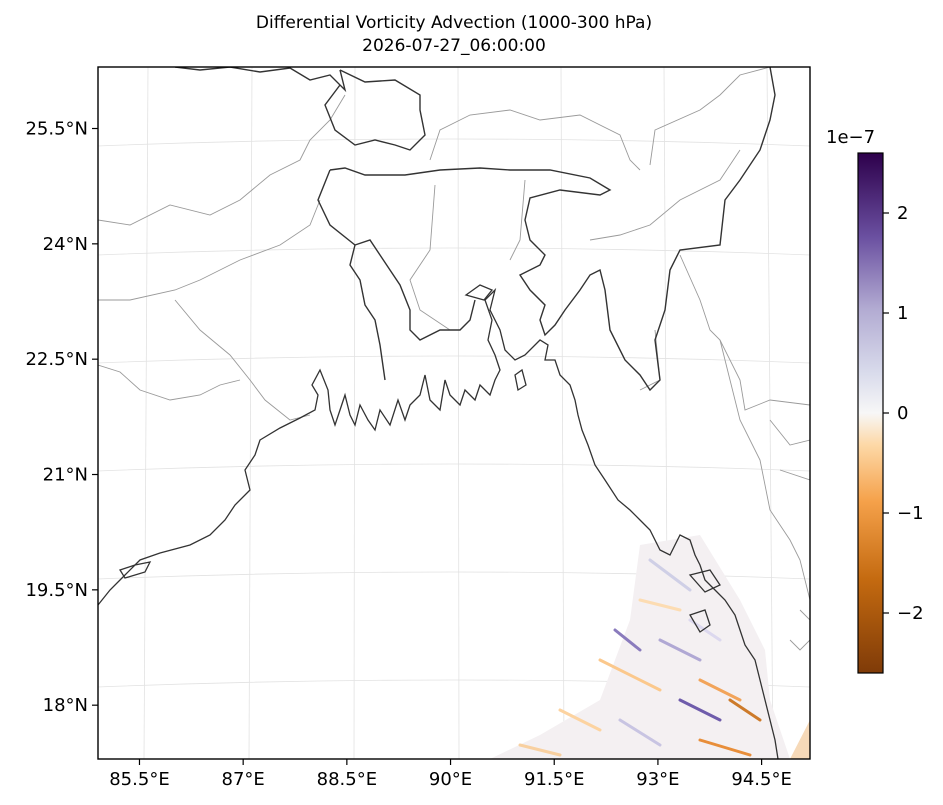 Image resolution: width=943 pixels, height=805 pixels. What do you see at coordinates (761, 779) in the screenshot?
I see `x-tick-label: 94.5°E` at bounding box center [761, 779].